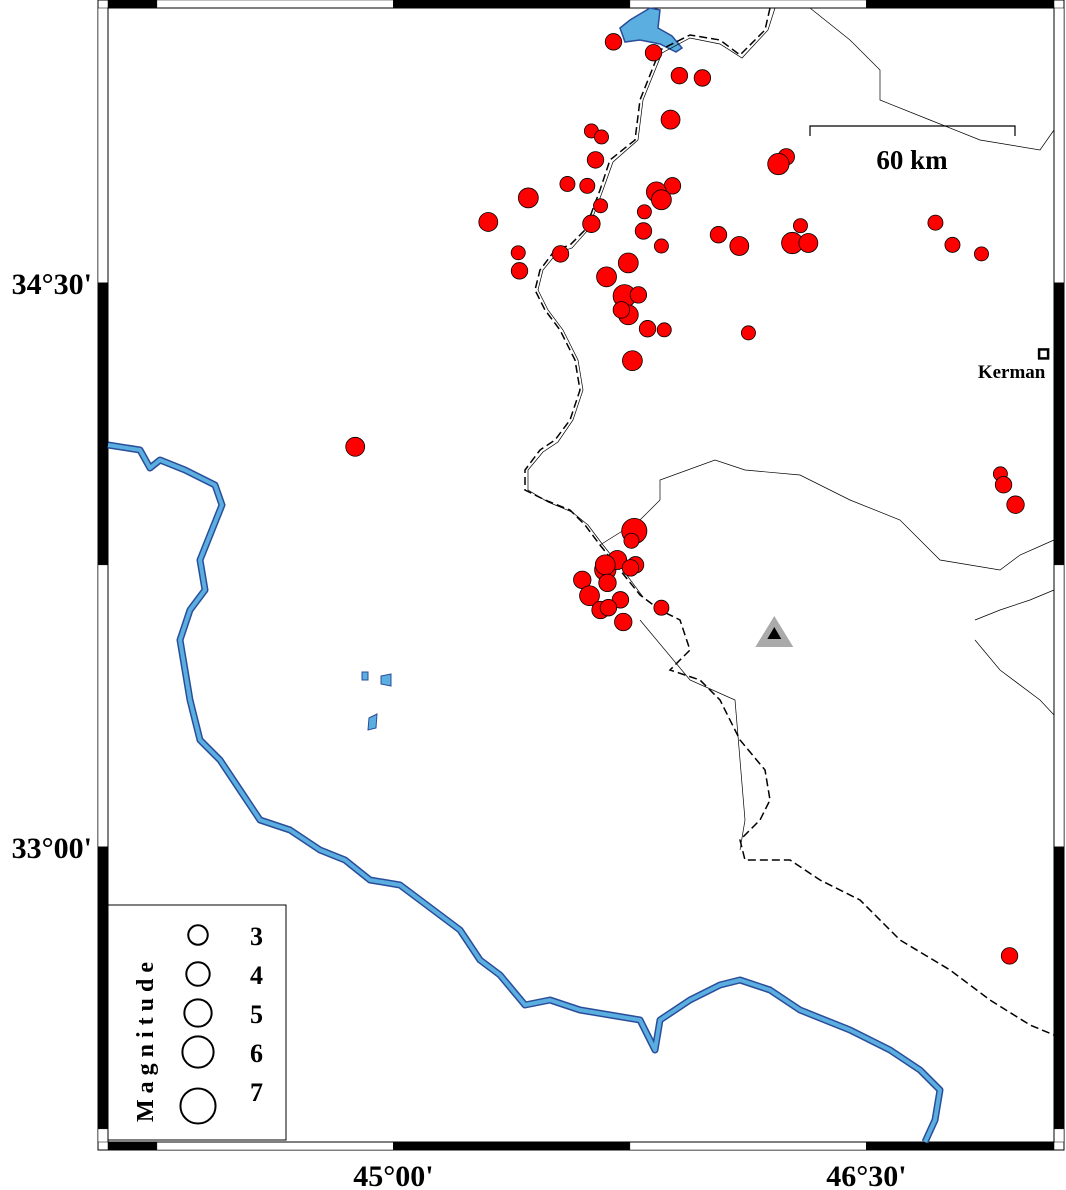 The width and height of the screenshot is (1066, 1190). I want to click on x-tick-label: 45°00', so click(393, 1175).